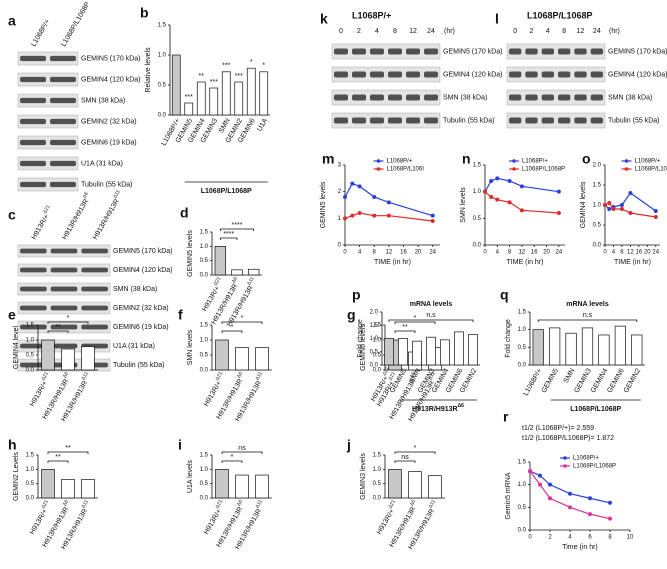 The image size is (667, 569). What do you see at coordinates (522, 330) in the screenshot?
I see `y-tick-label: 1.0` at bounding box center [522, 330].